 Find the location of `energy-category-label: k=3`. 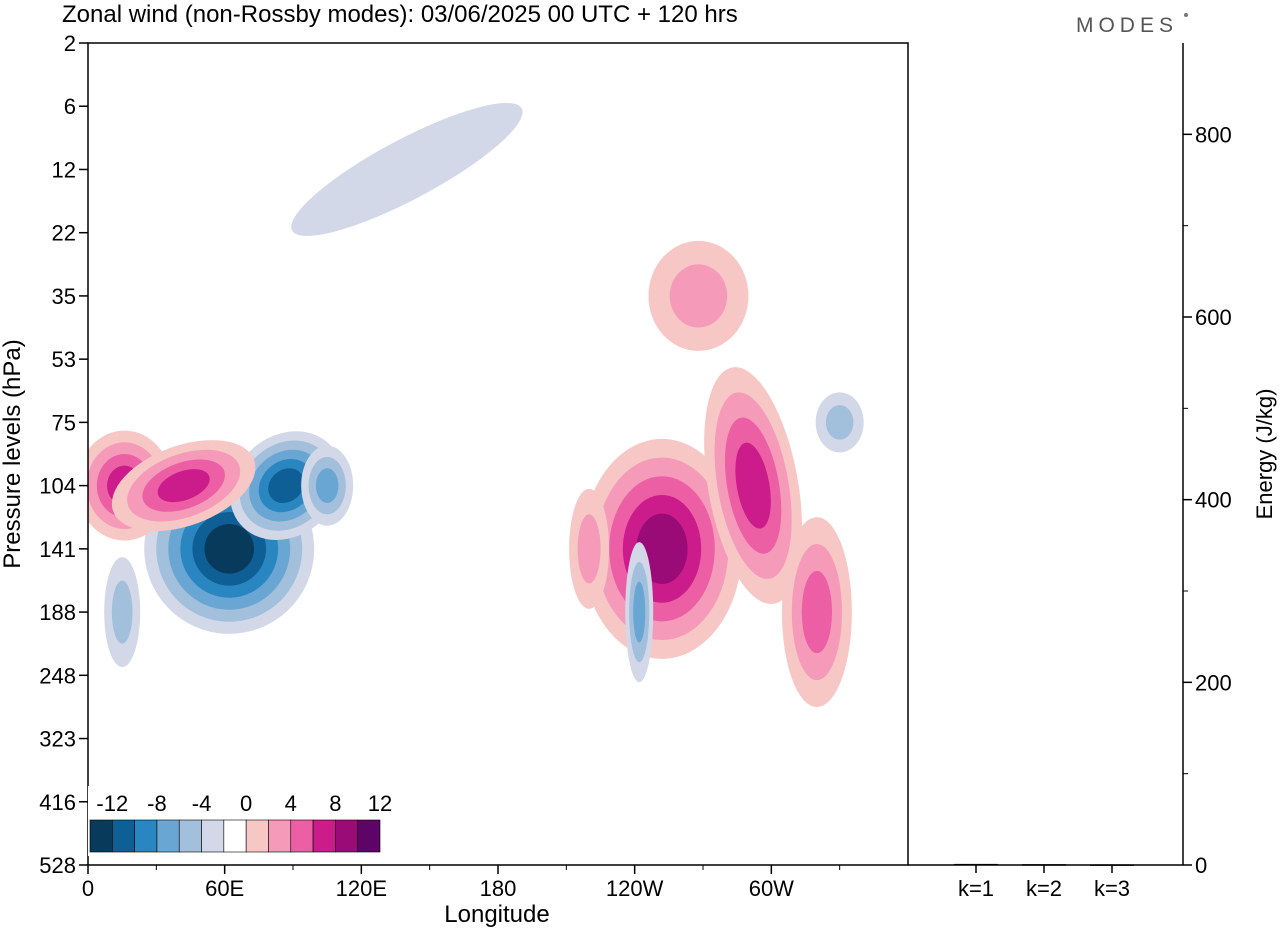

energy-category-label: k=3 is located at coordinates (1112, 888).